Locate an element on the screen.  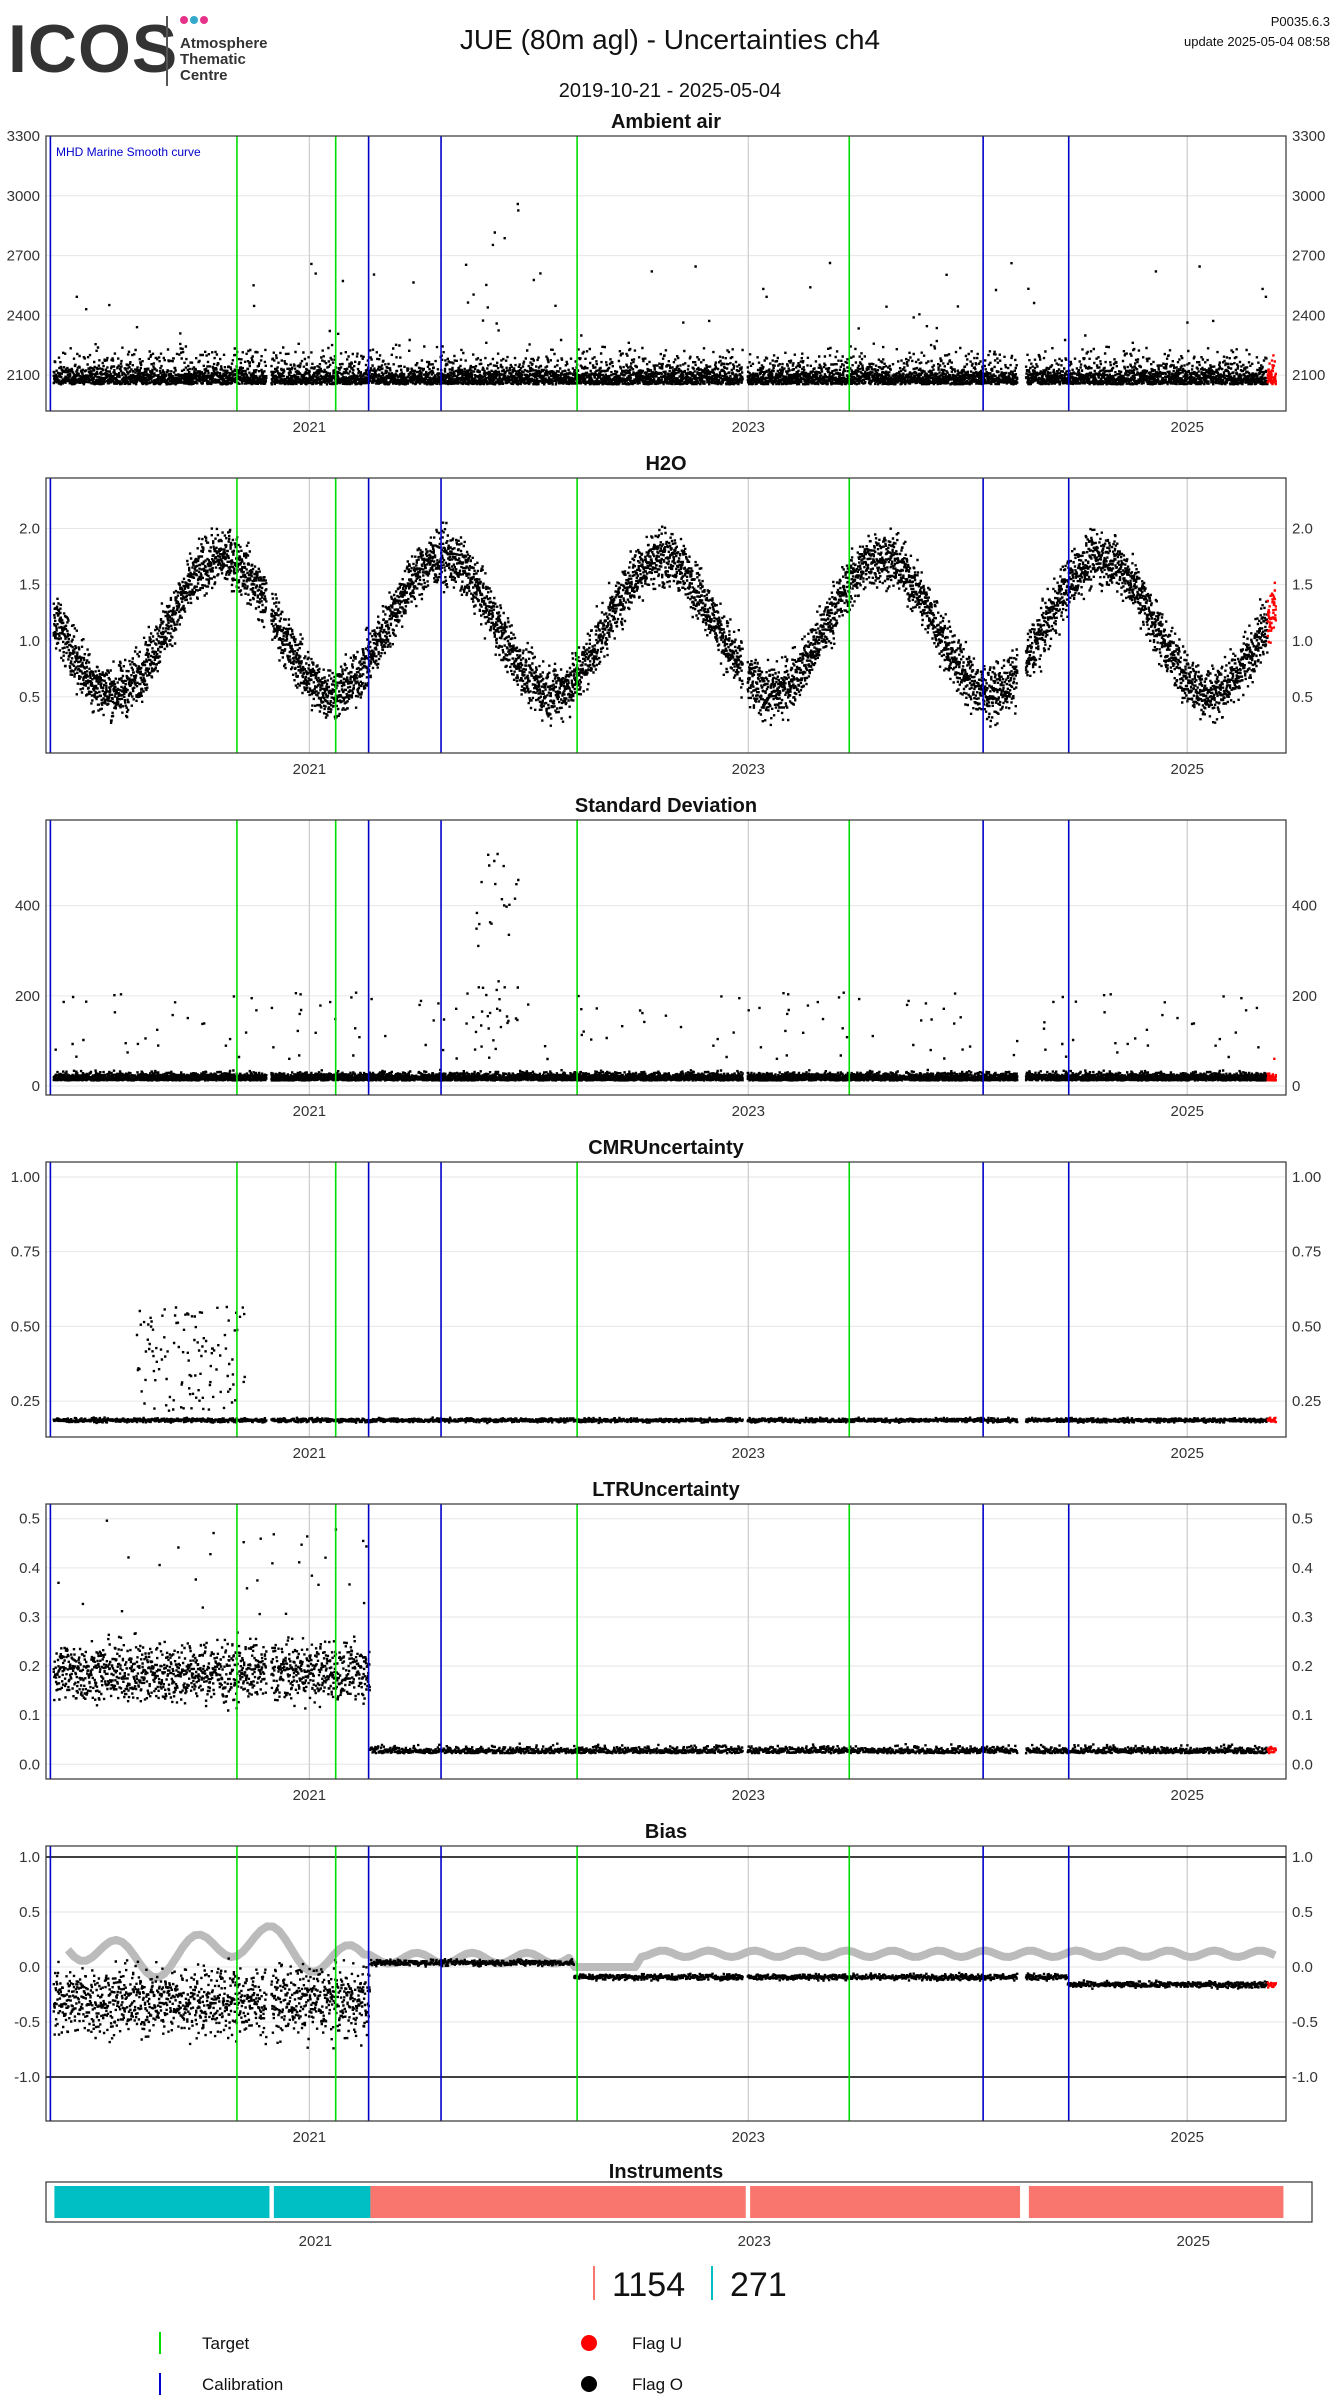
y-tick-label-right: 0.50 is located at coordinates (1306, 1326).